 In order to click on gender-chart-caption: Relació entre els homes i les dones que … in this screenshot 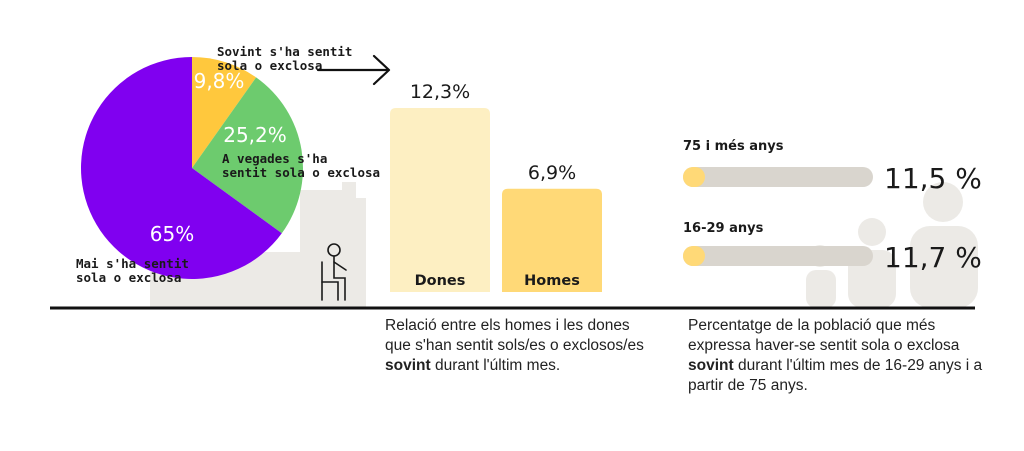, I will do `click(514, 345)`.